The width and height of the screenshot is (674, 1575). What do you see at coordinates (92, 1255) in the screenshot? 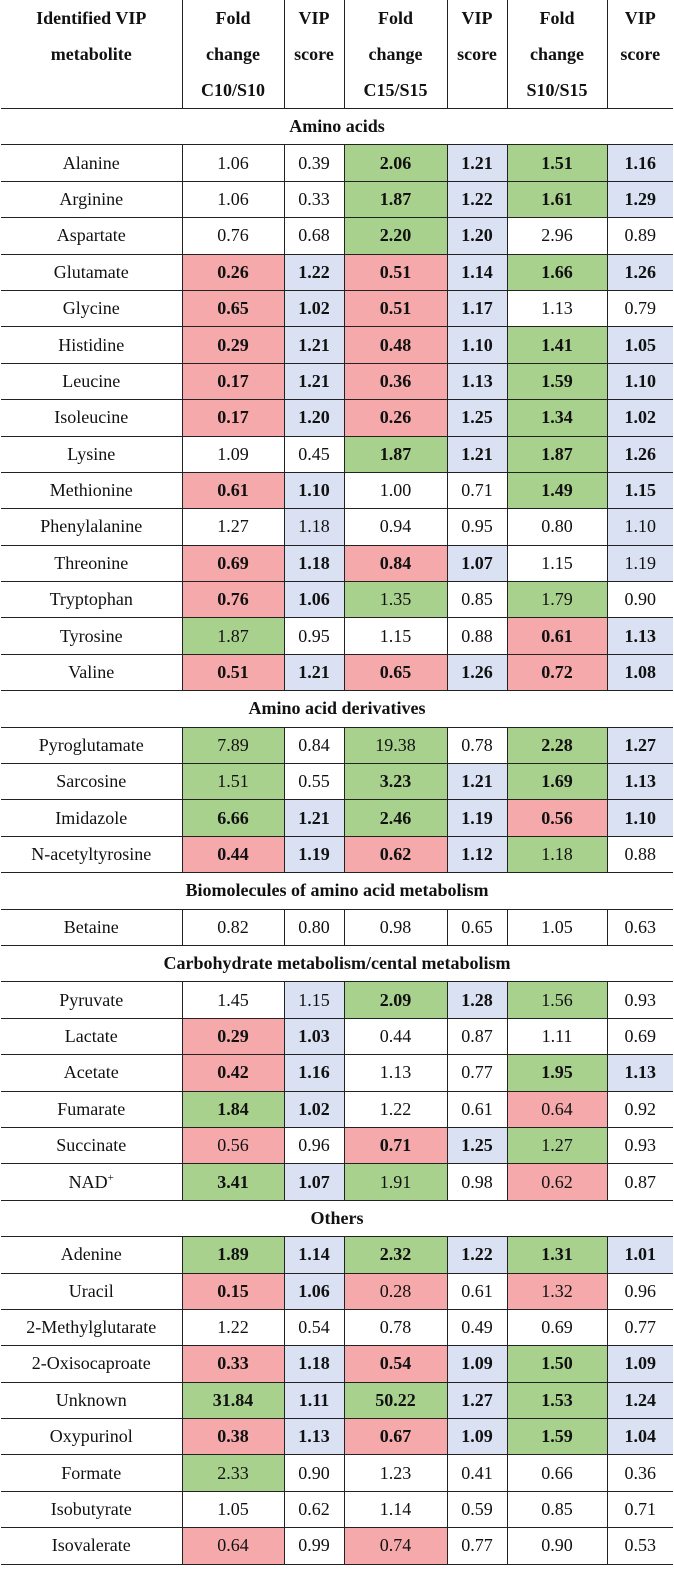
I see `metabolite-name: Adenine` at bounding box center [92, 1255].